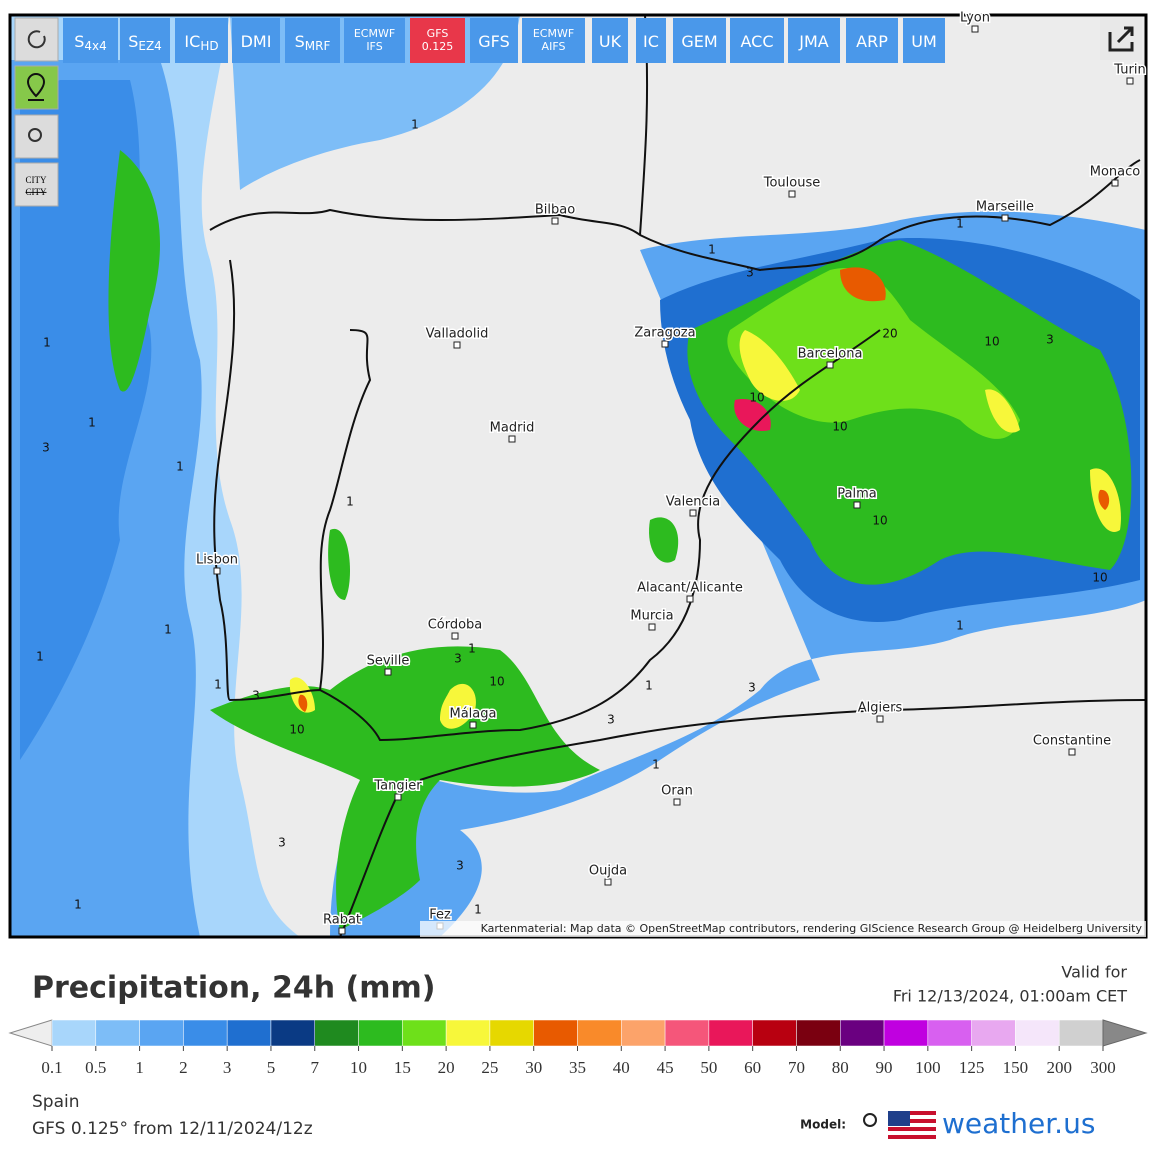 Image resolution: width=1156 pixels, height=1161 pixels. Describe the element at coordinates (708, 1067) in the screenshot. I see `colorbar-tick-label: 50` at that location.